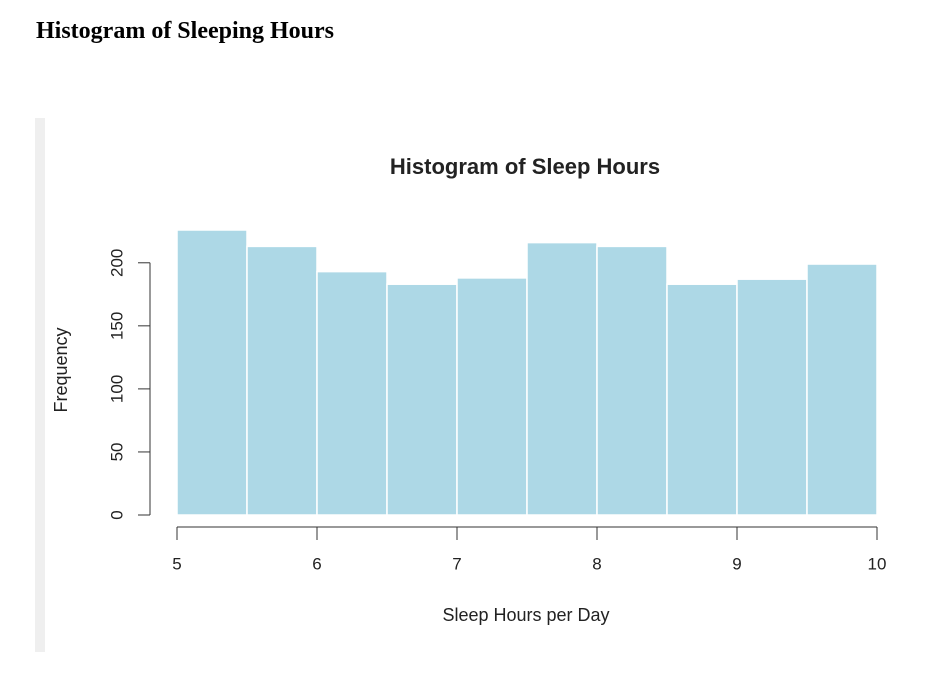 The height and width of the screenshot is (686, 940). I want to click on x-axis-label: Sleep Hours per Day, so click(525, 615).